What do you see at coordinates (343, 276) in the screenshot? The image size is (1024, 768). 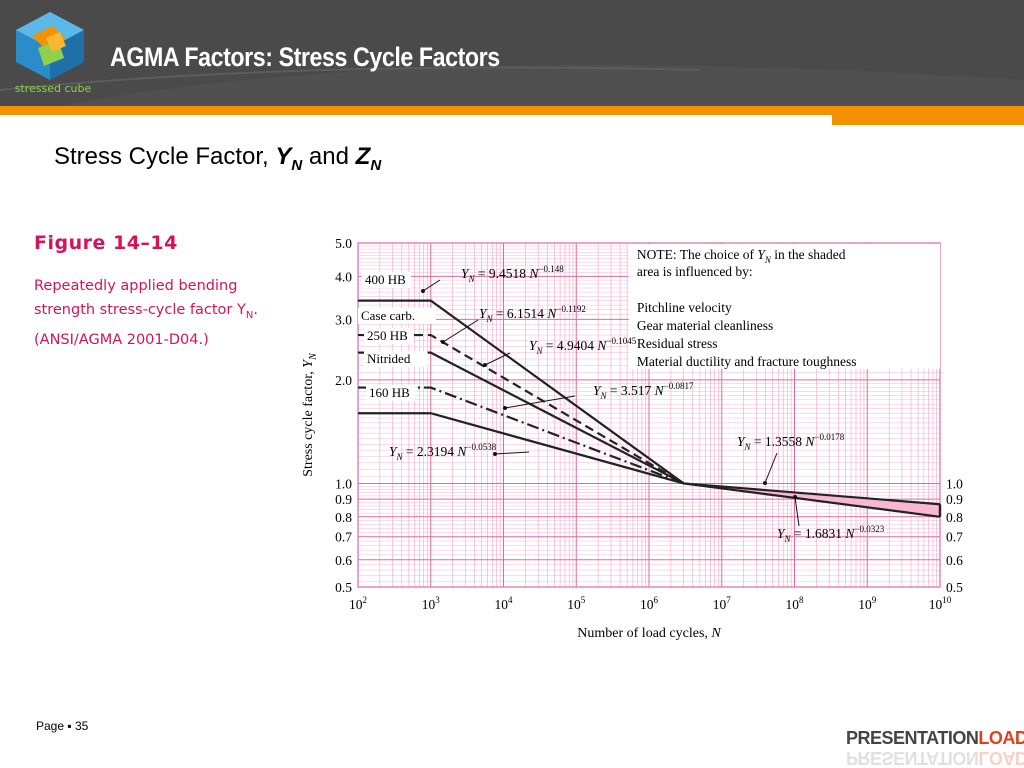 I see `y-tick-label-left: 4.0` at bounding box center [343, 276].